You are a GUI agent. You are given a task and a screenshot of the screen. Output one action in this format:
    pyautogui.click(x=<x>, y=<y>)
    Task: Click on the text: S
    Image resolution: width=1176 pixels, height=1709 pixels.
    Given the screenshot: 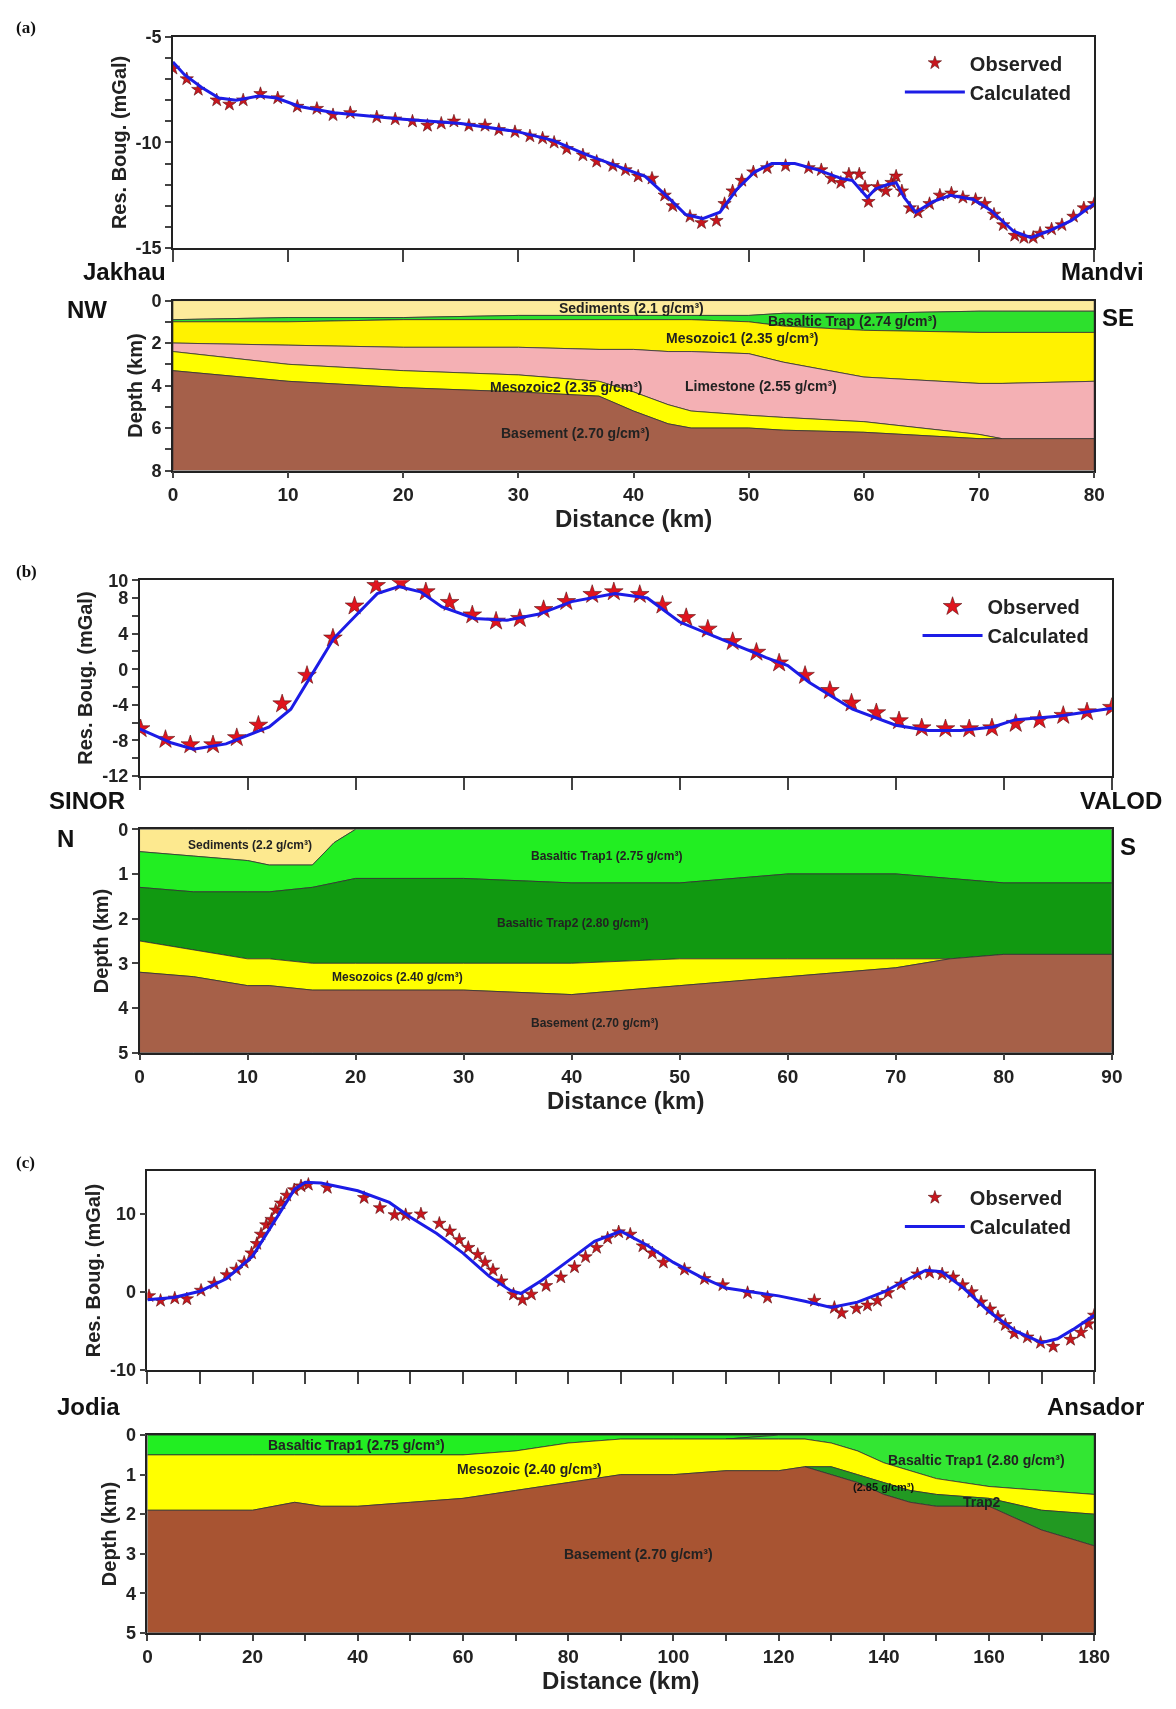 What is the action you would take?
    pyautogui.click(x=1128, y=846)
    